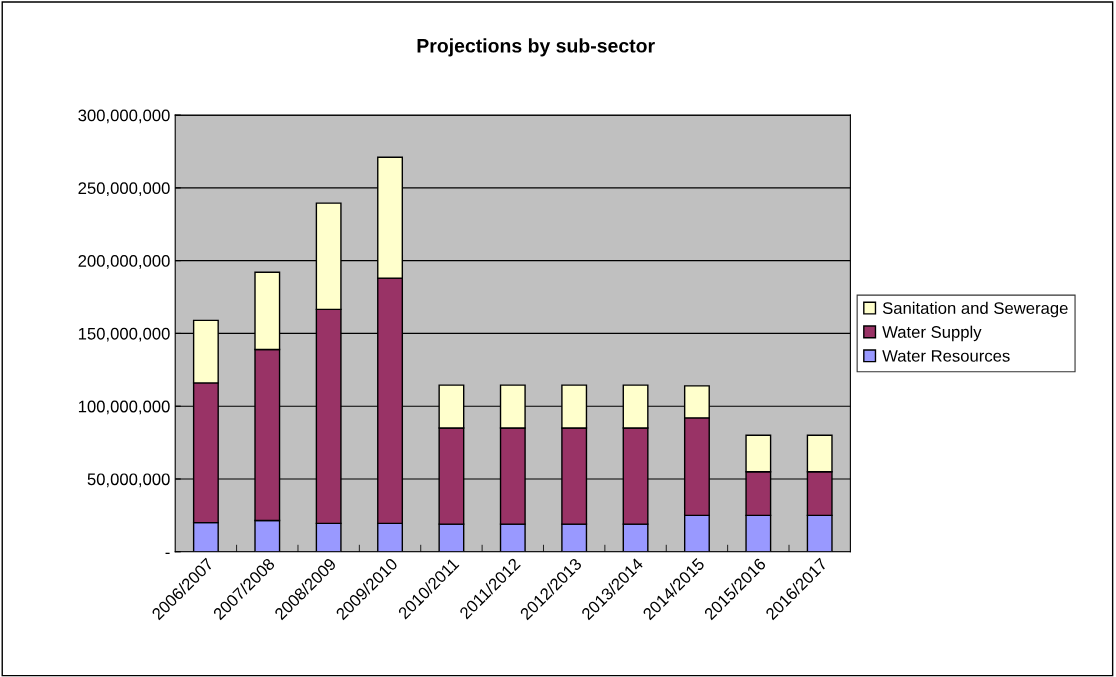 The image size is (1116, 677). What do you see at coordinates (167, 553) in the screenshot?
I see `y-tick-label: -` at bounding box center [167, 553].